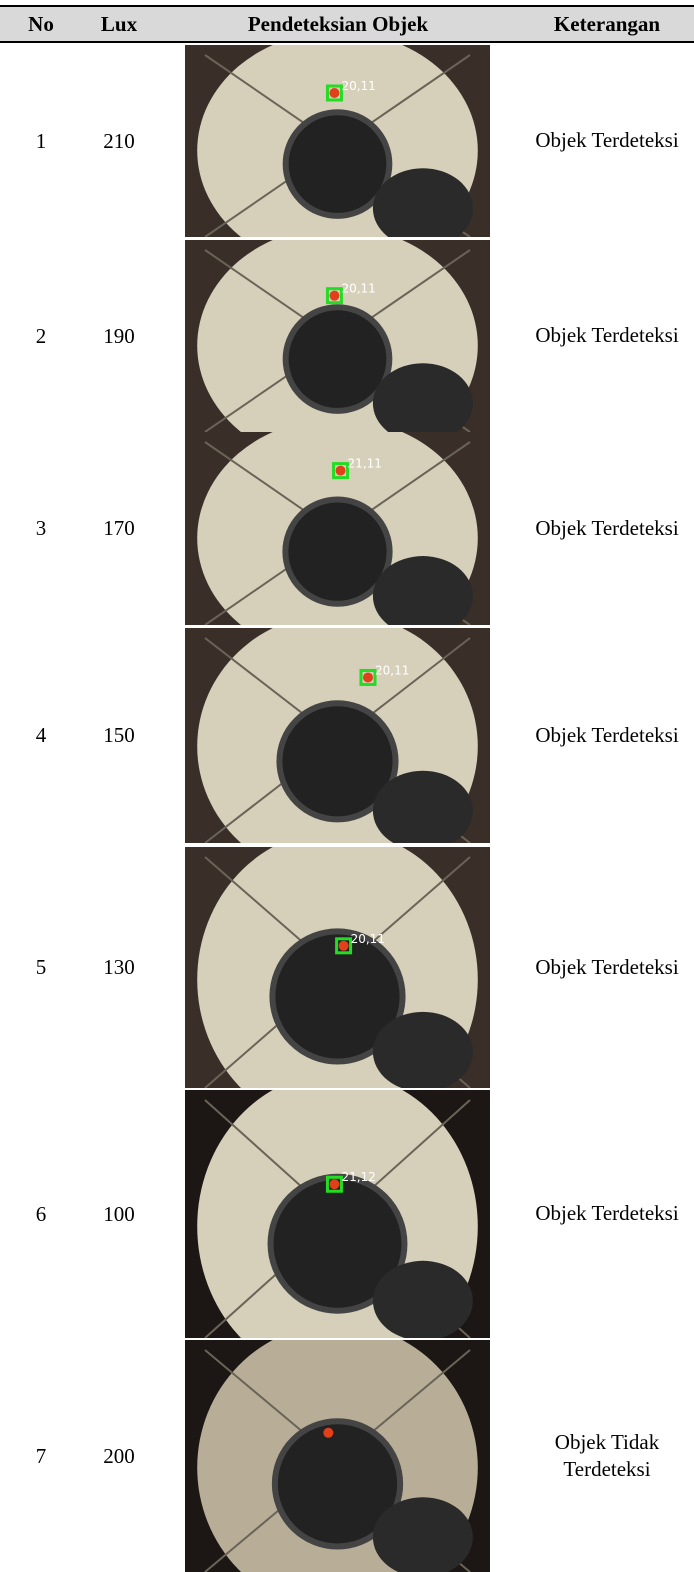 This screenshot has width=694, height=1572. What do you see at coordinates (41, 140) in the screenshot?
I see `row-number: 1` at bounding box center [41, 140].